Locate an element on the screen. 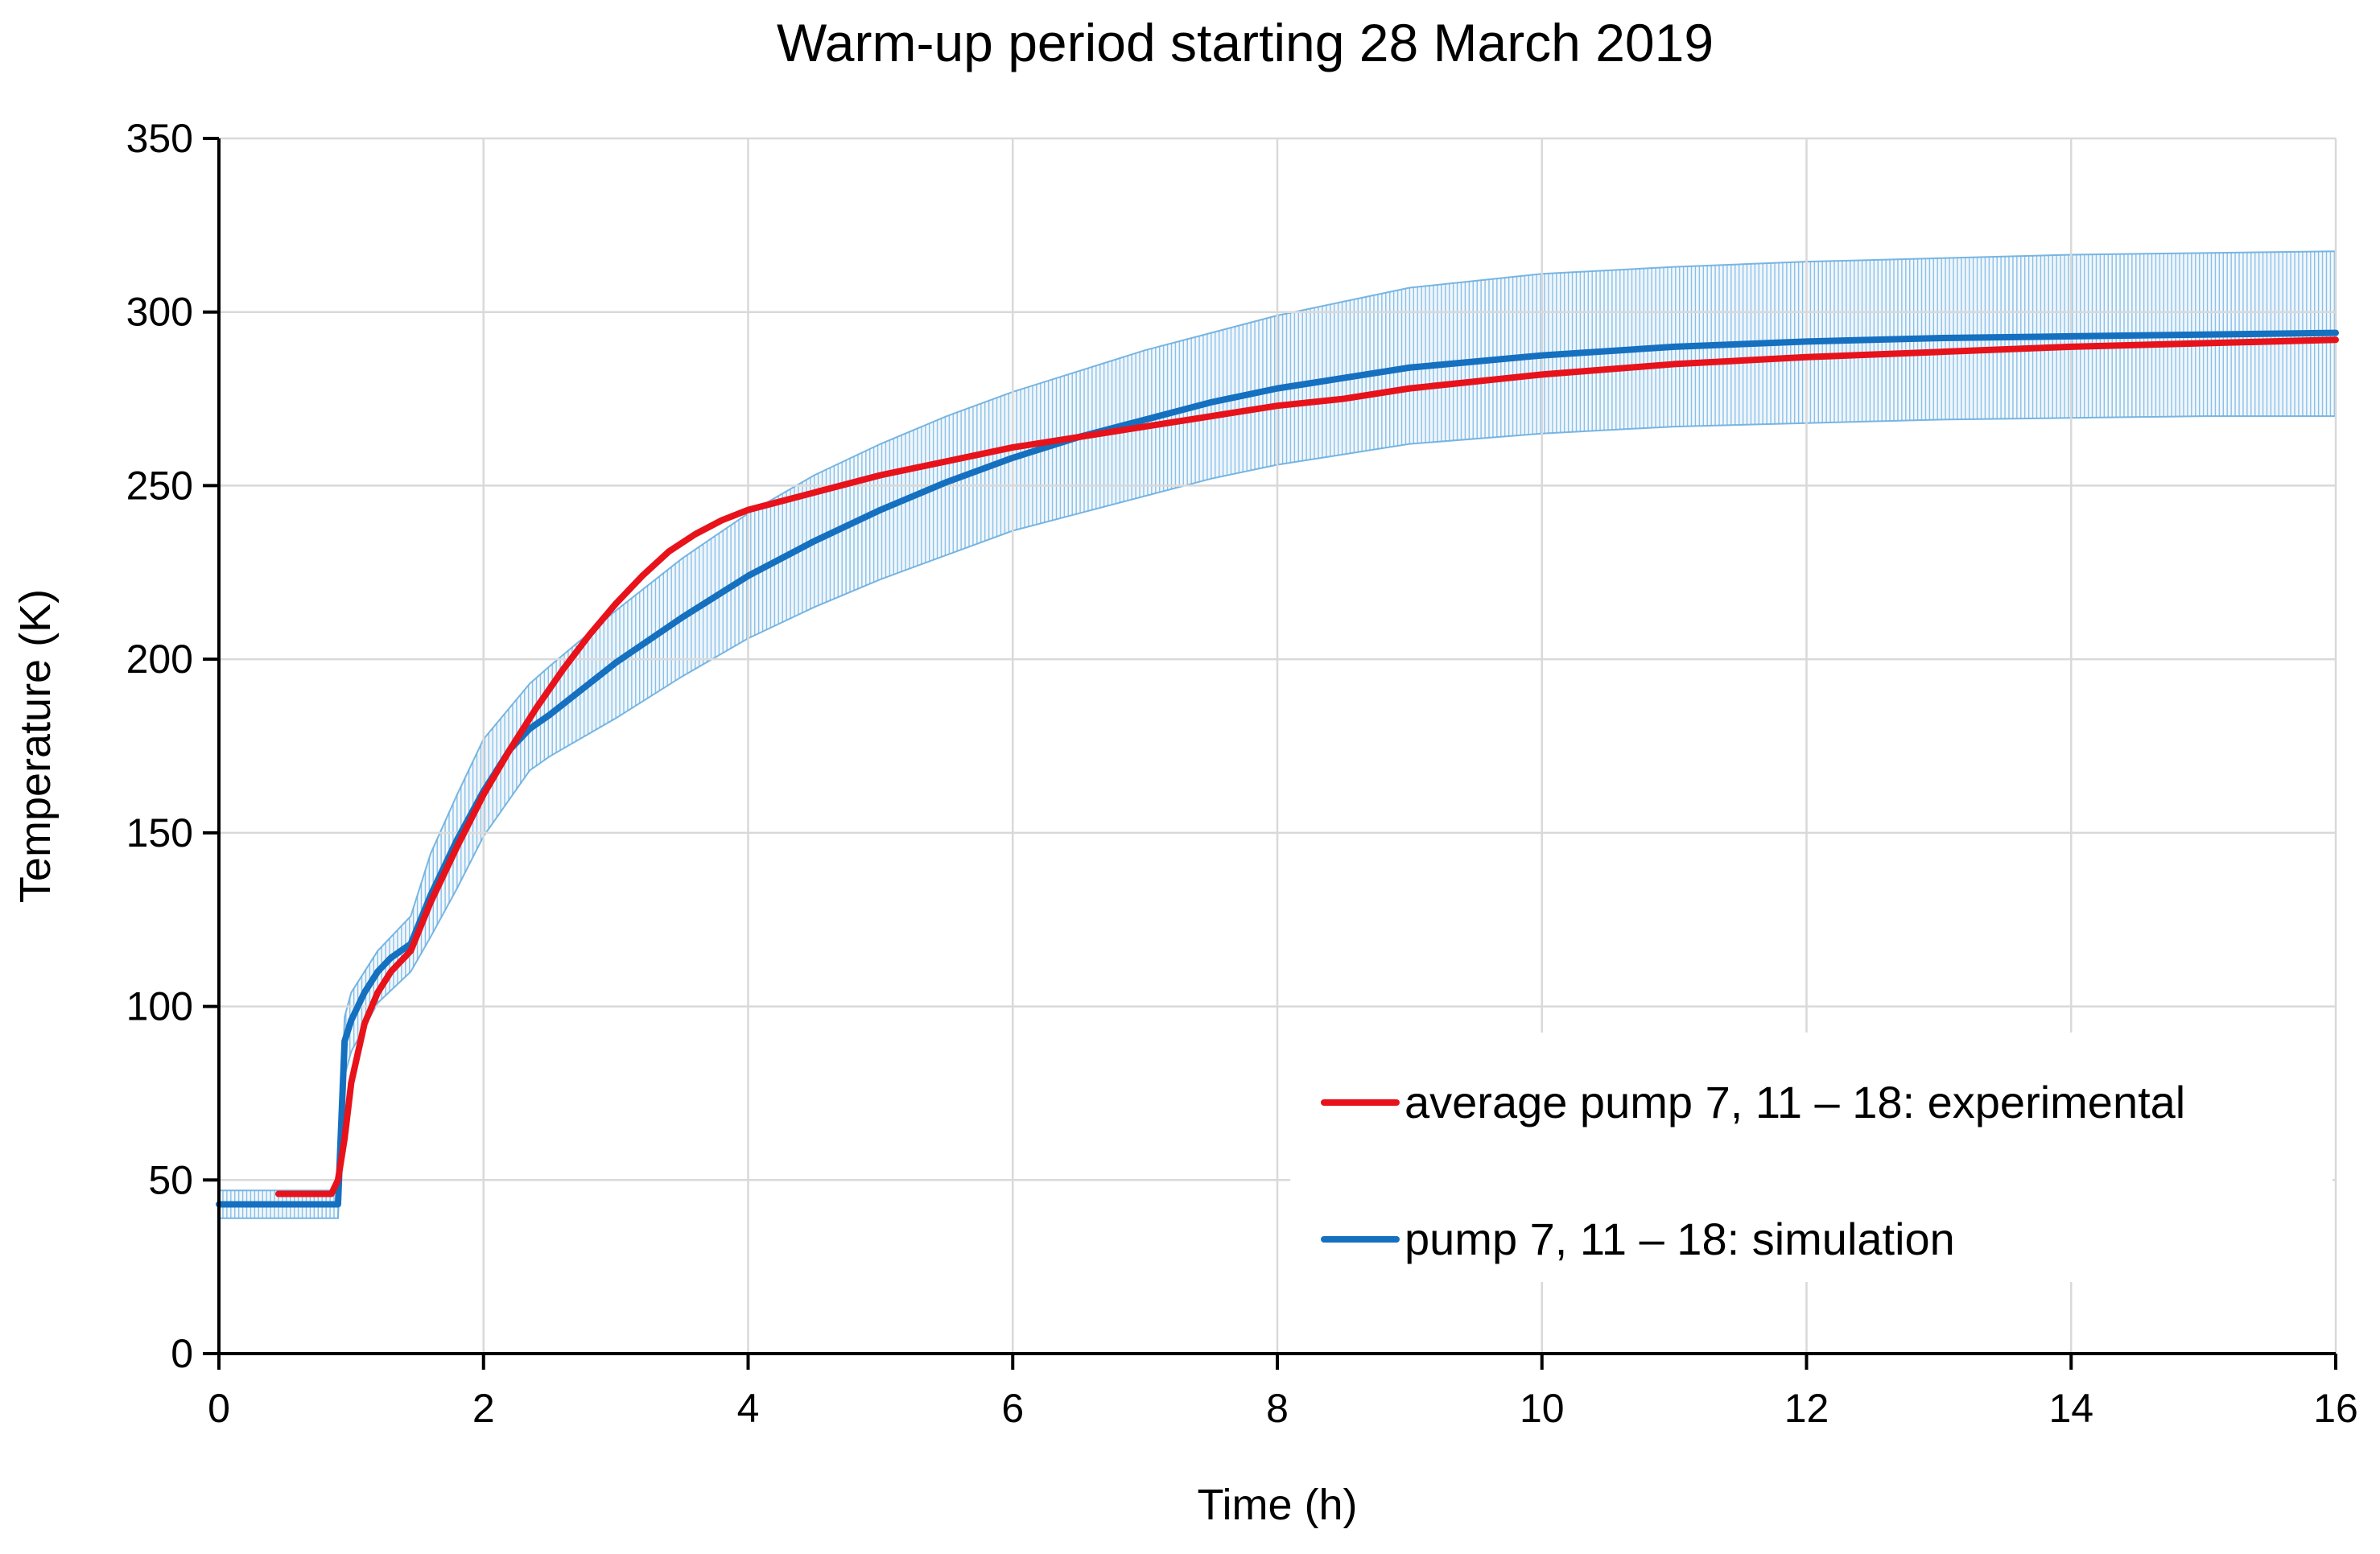 The width and height of the screenshot is (2380, 1554). x-tick-label: 0 is located at coordinates (219, 1408).